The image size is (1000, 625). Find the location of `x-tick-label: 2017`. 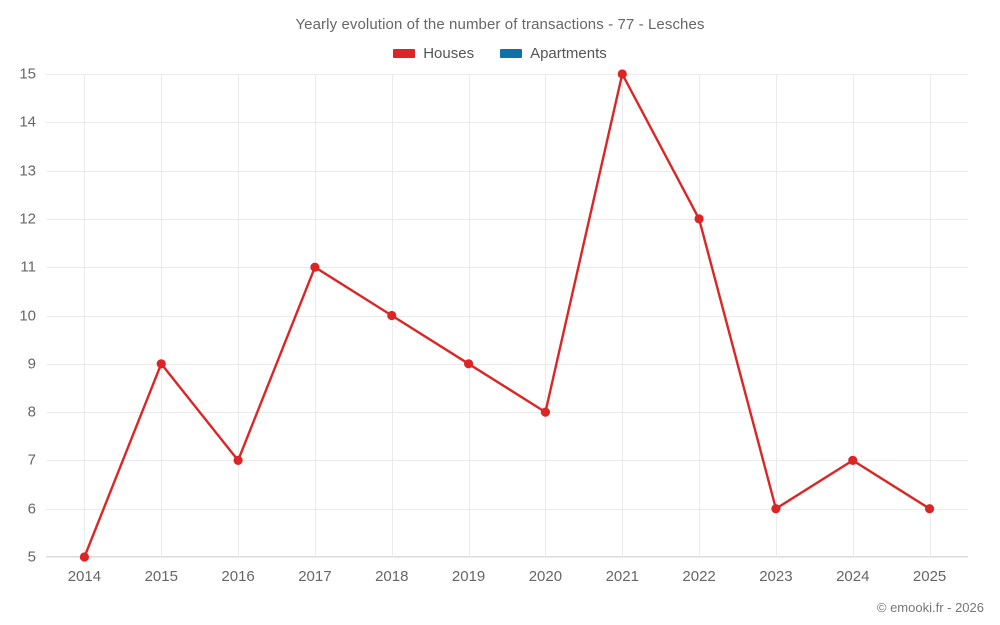

x-tick-label: 2017 is located at coordinates (315, 576).